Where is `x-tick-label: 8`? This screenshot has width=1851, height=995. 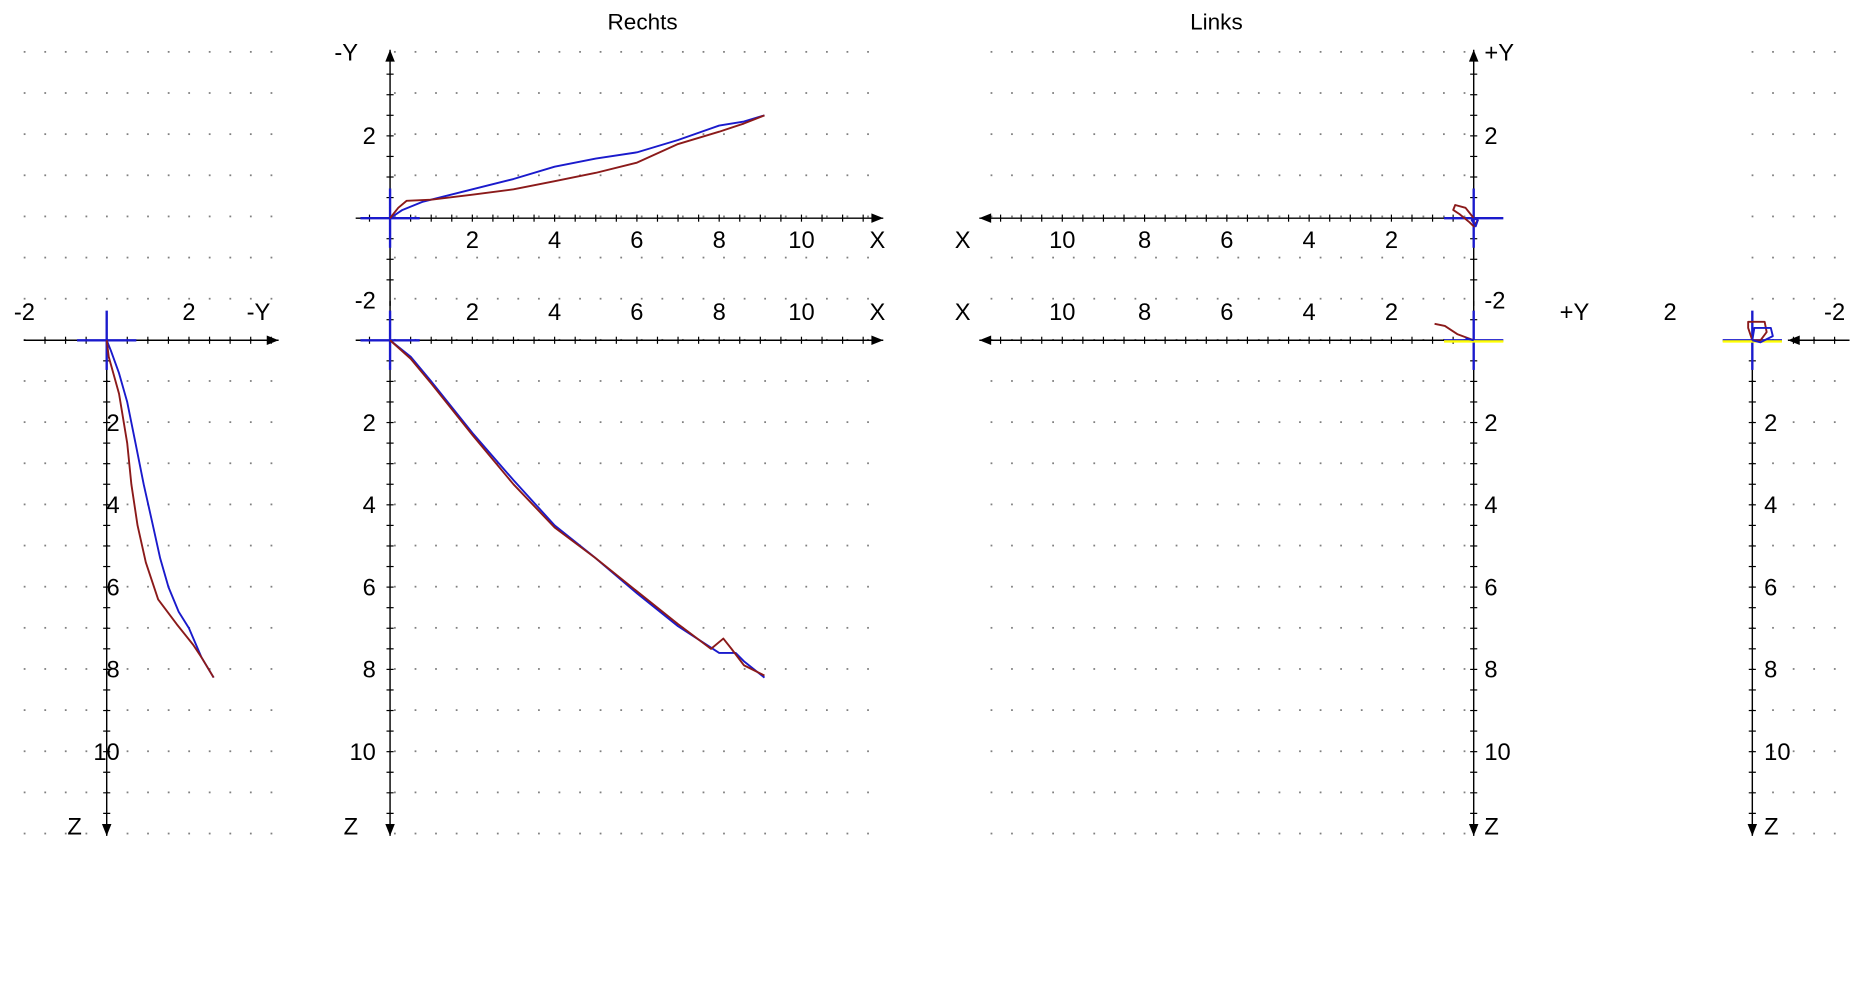
x-tick-label: 8 is located at coordinates (719, 313).